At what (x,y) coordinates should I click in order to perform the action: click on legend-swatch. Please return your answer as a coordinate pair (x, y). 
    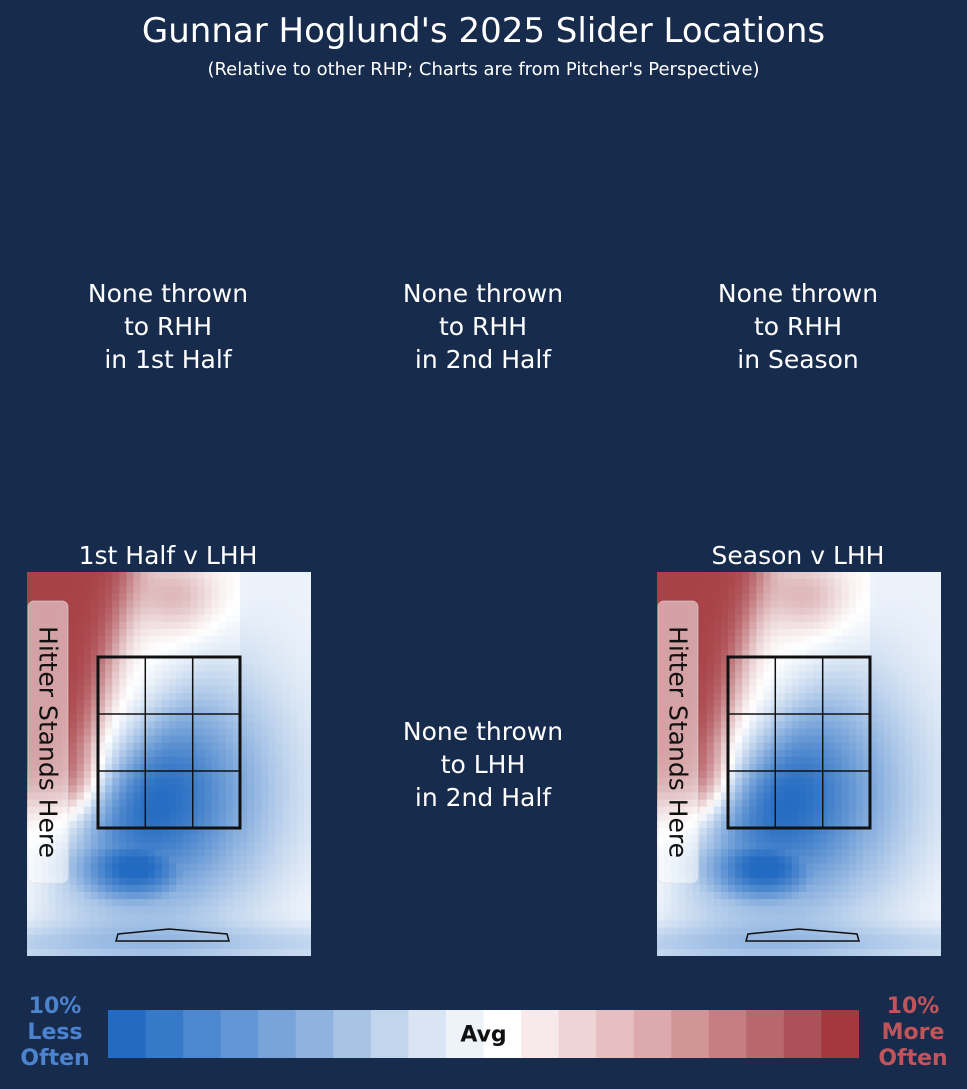
    Looking at the image, I should click on (577, 1034).